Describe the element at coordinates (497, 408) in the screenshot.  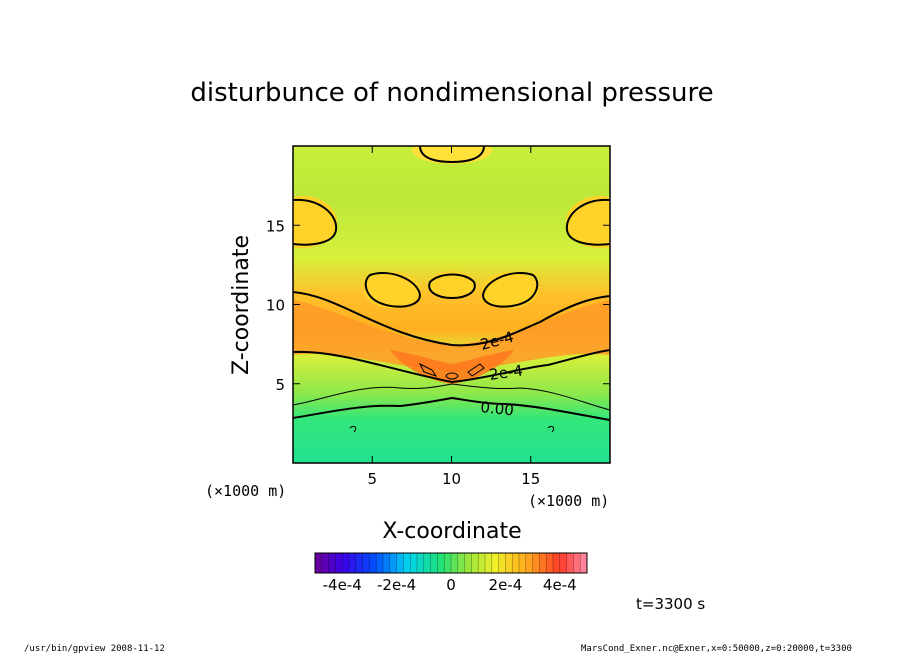
I see `contour-label-3: 0.00` at that location.